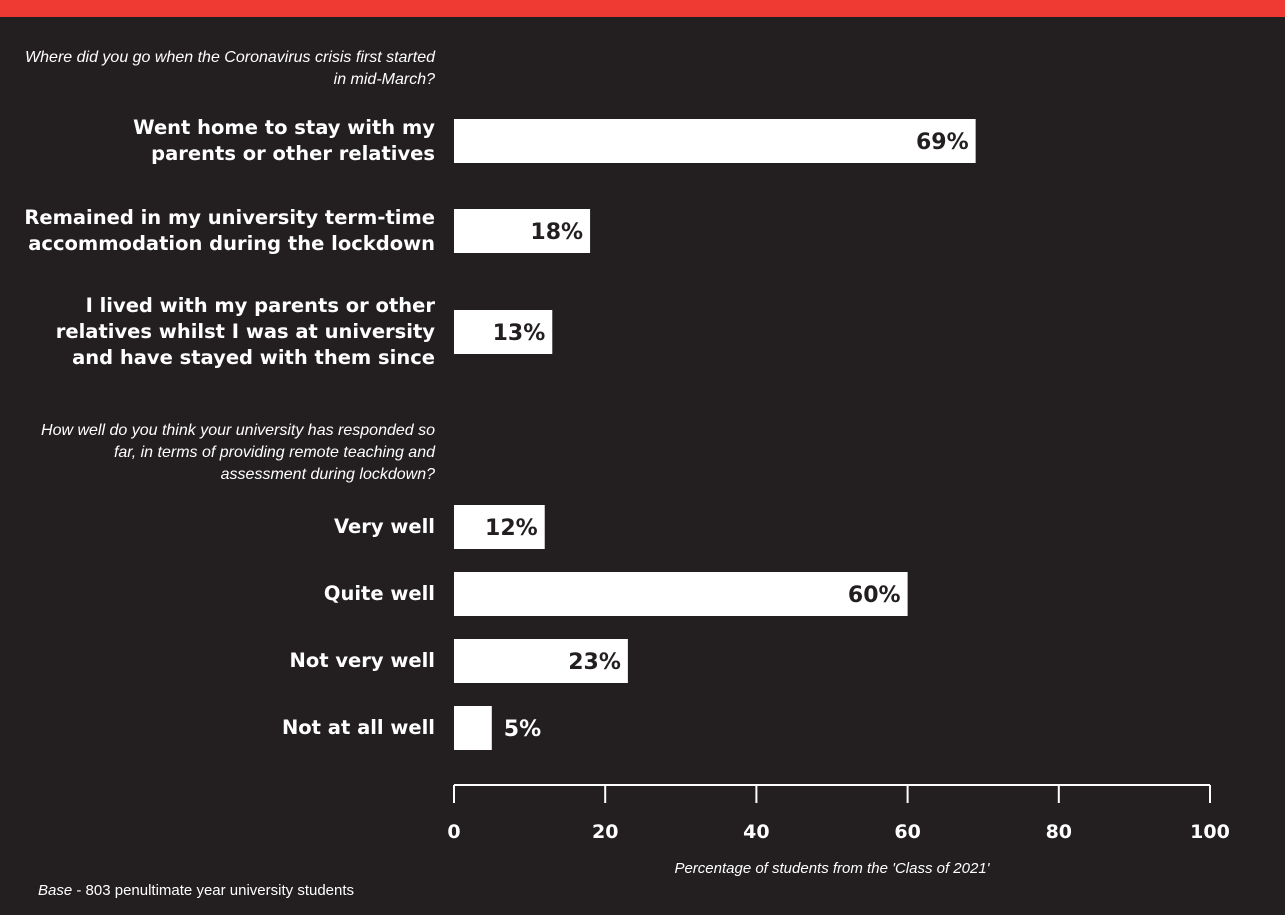  Describe the element at coordinates (907, 832) in the screenshot. I see `x-tick-label: 60` at that location.